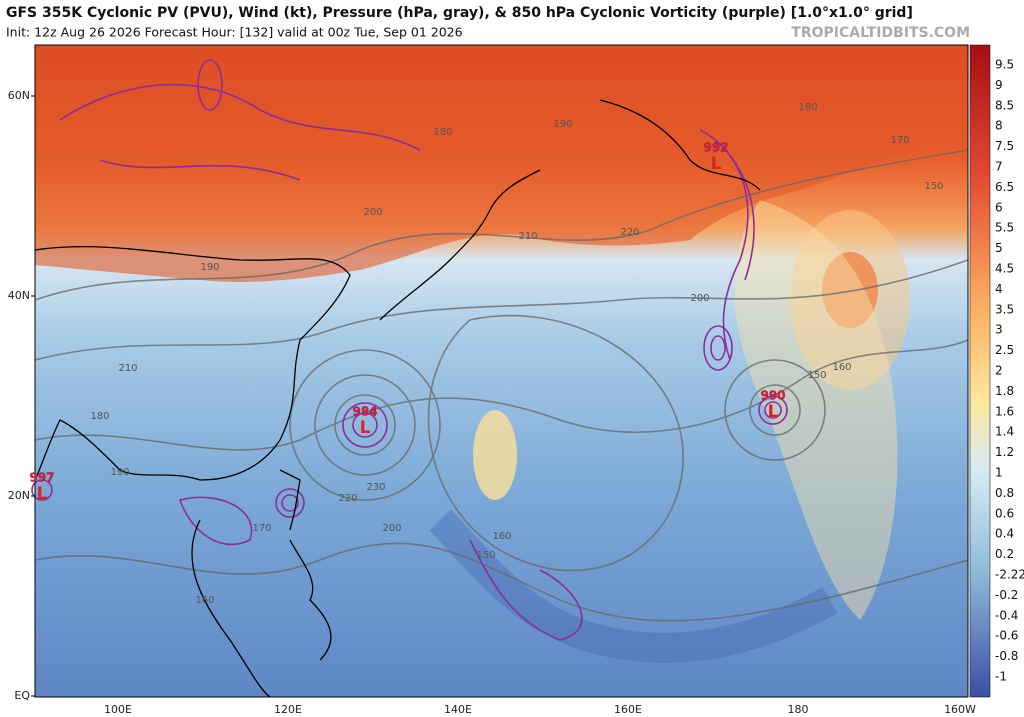  Describe the element at coordinates (41, 478) in the screenshot. I see `low-pressure: 997` at that location.